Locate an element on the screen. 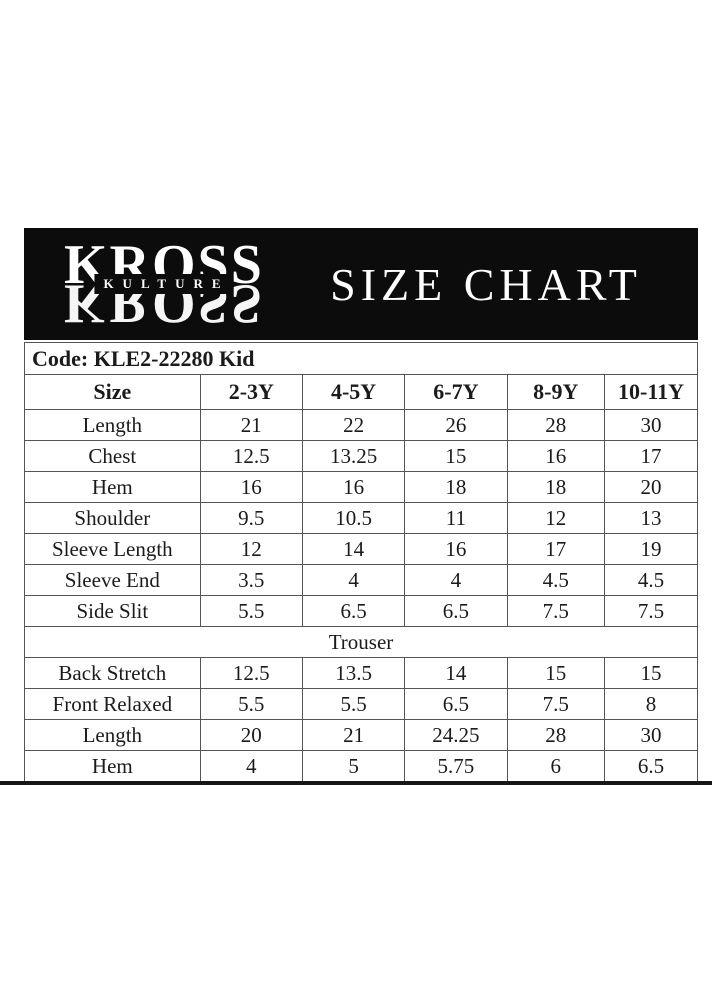 The width and height of the screenshot is (720, 1002). row-label: Sleeve Length is located at coordinates (112, 549).